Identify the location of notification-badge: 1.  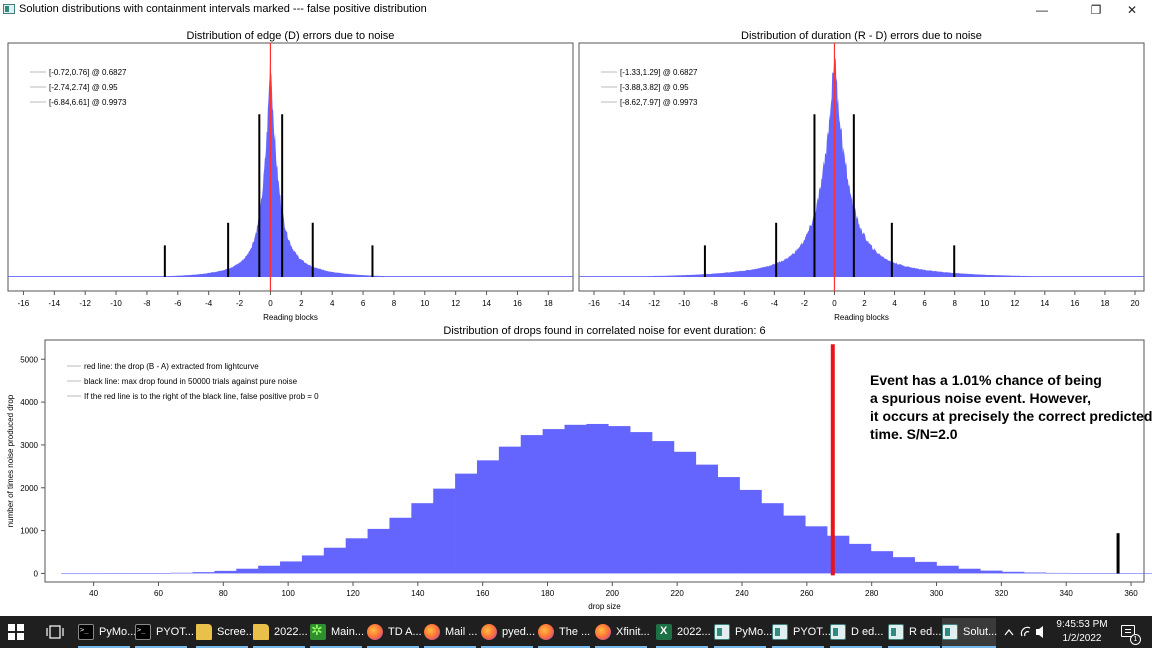
(1135, 639).